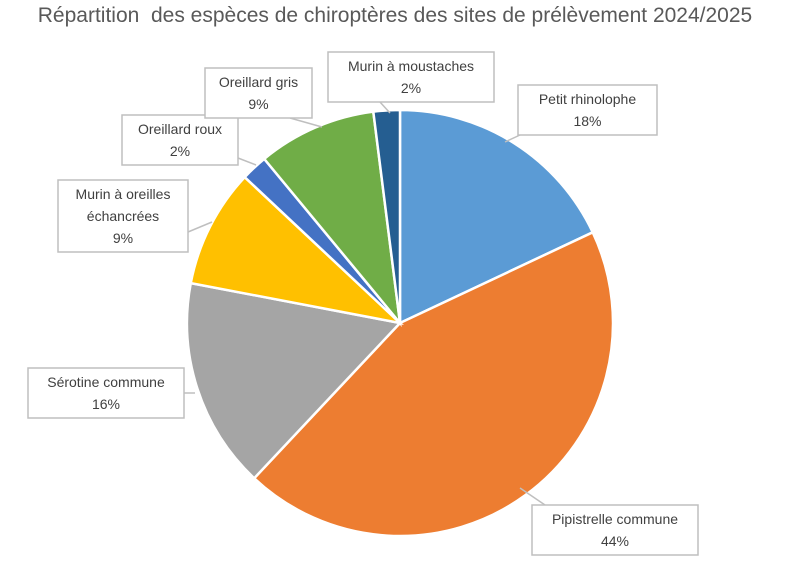  What do you see at coordinates (588, 99) in the screenshot?
I see `data-label-name: Petit rhinolophe` at bounding box center [588, 99].